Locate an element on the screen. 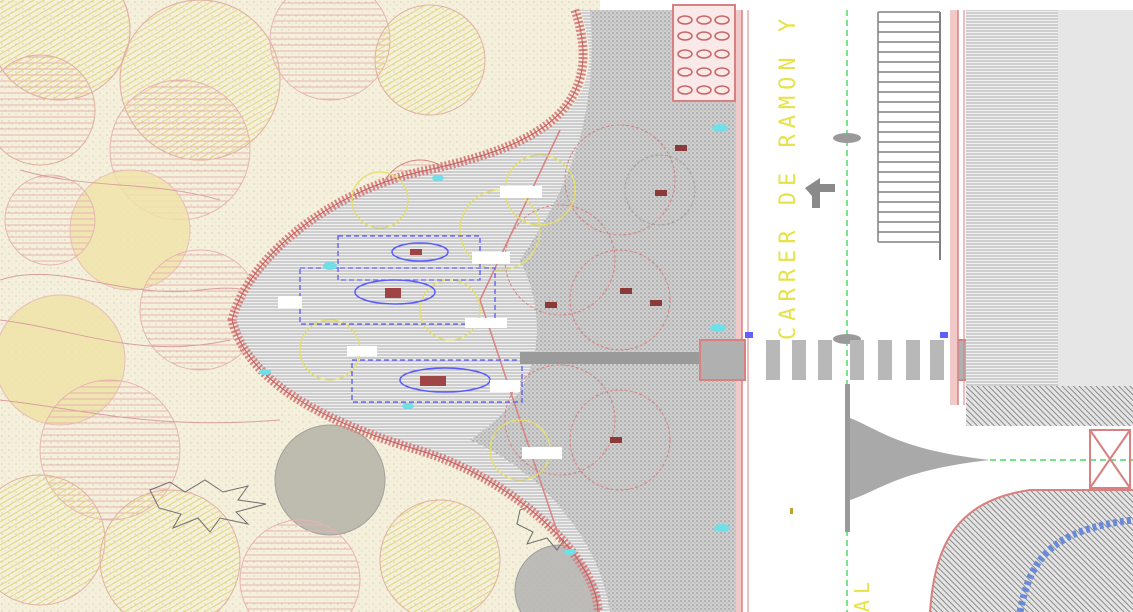 This screenshot has height=612, width=1133. bicycle-parking is located at coordinates (704, 53).